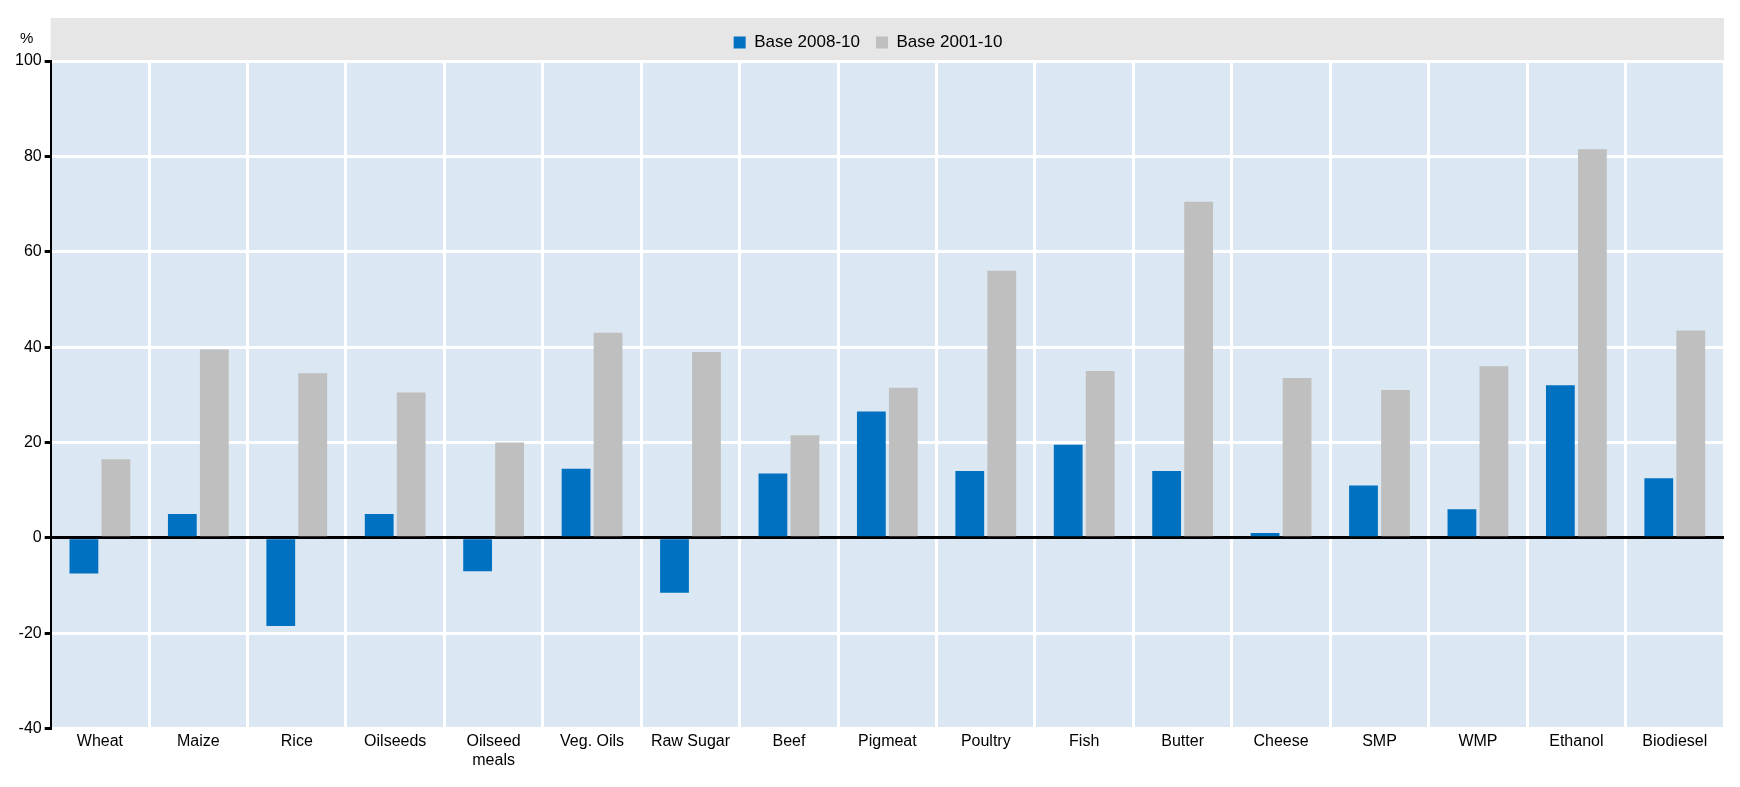 This screenshot has width=1740, height=787. I want to click on x-tick-label: Wheat, so click(100, 740).